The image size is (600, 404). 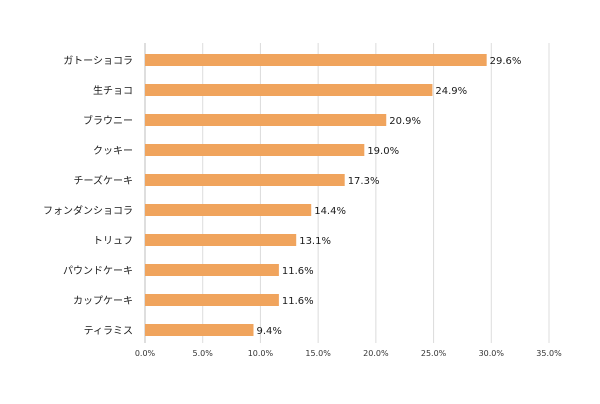 What do you see at coordinates (364, 181) in the screenshot?
I see `data-label: 17.3%` at bounding box center [364, 181].